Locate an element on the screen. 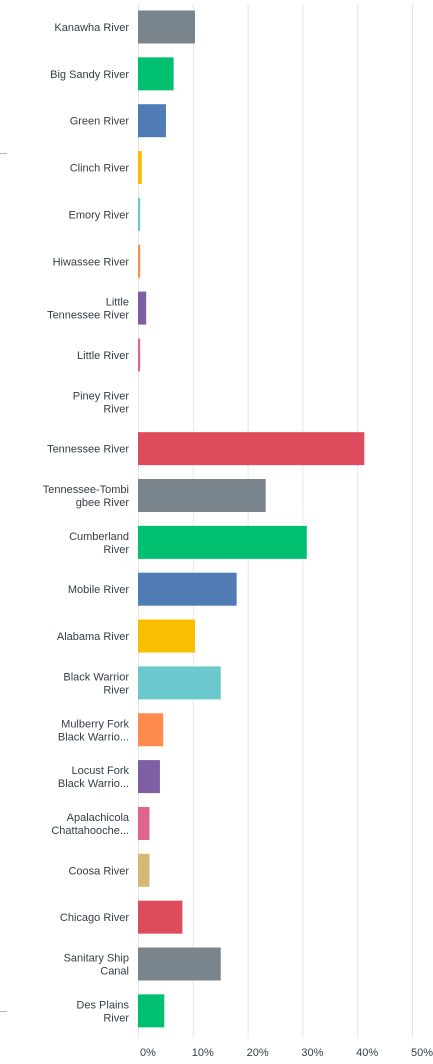 The image size is (433, 1064). category-label: Tennessee River is located at coordinates (88, 450).